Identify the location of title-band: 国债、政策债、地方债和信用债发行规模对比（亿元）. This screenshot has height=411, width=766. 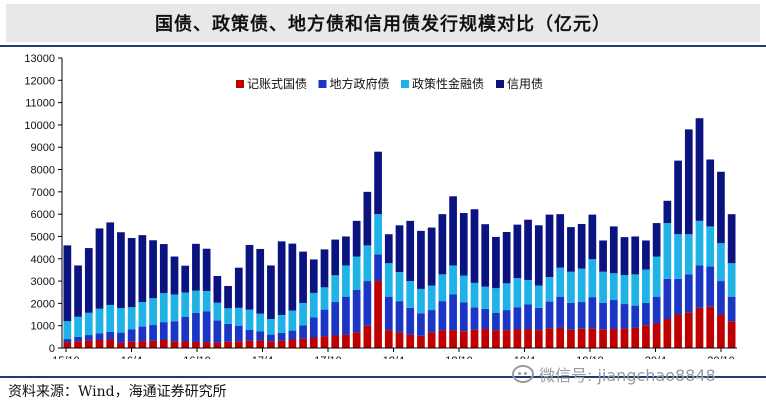
(383, 23).